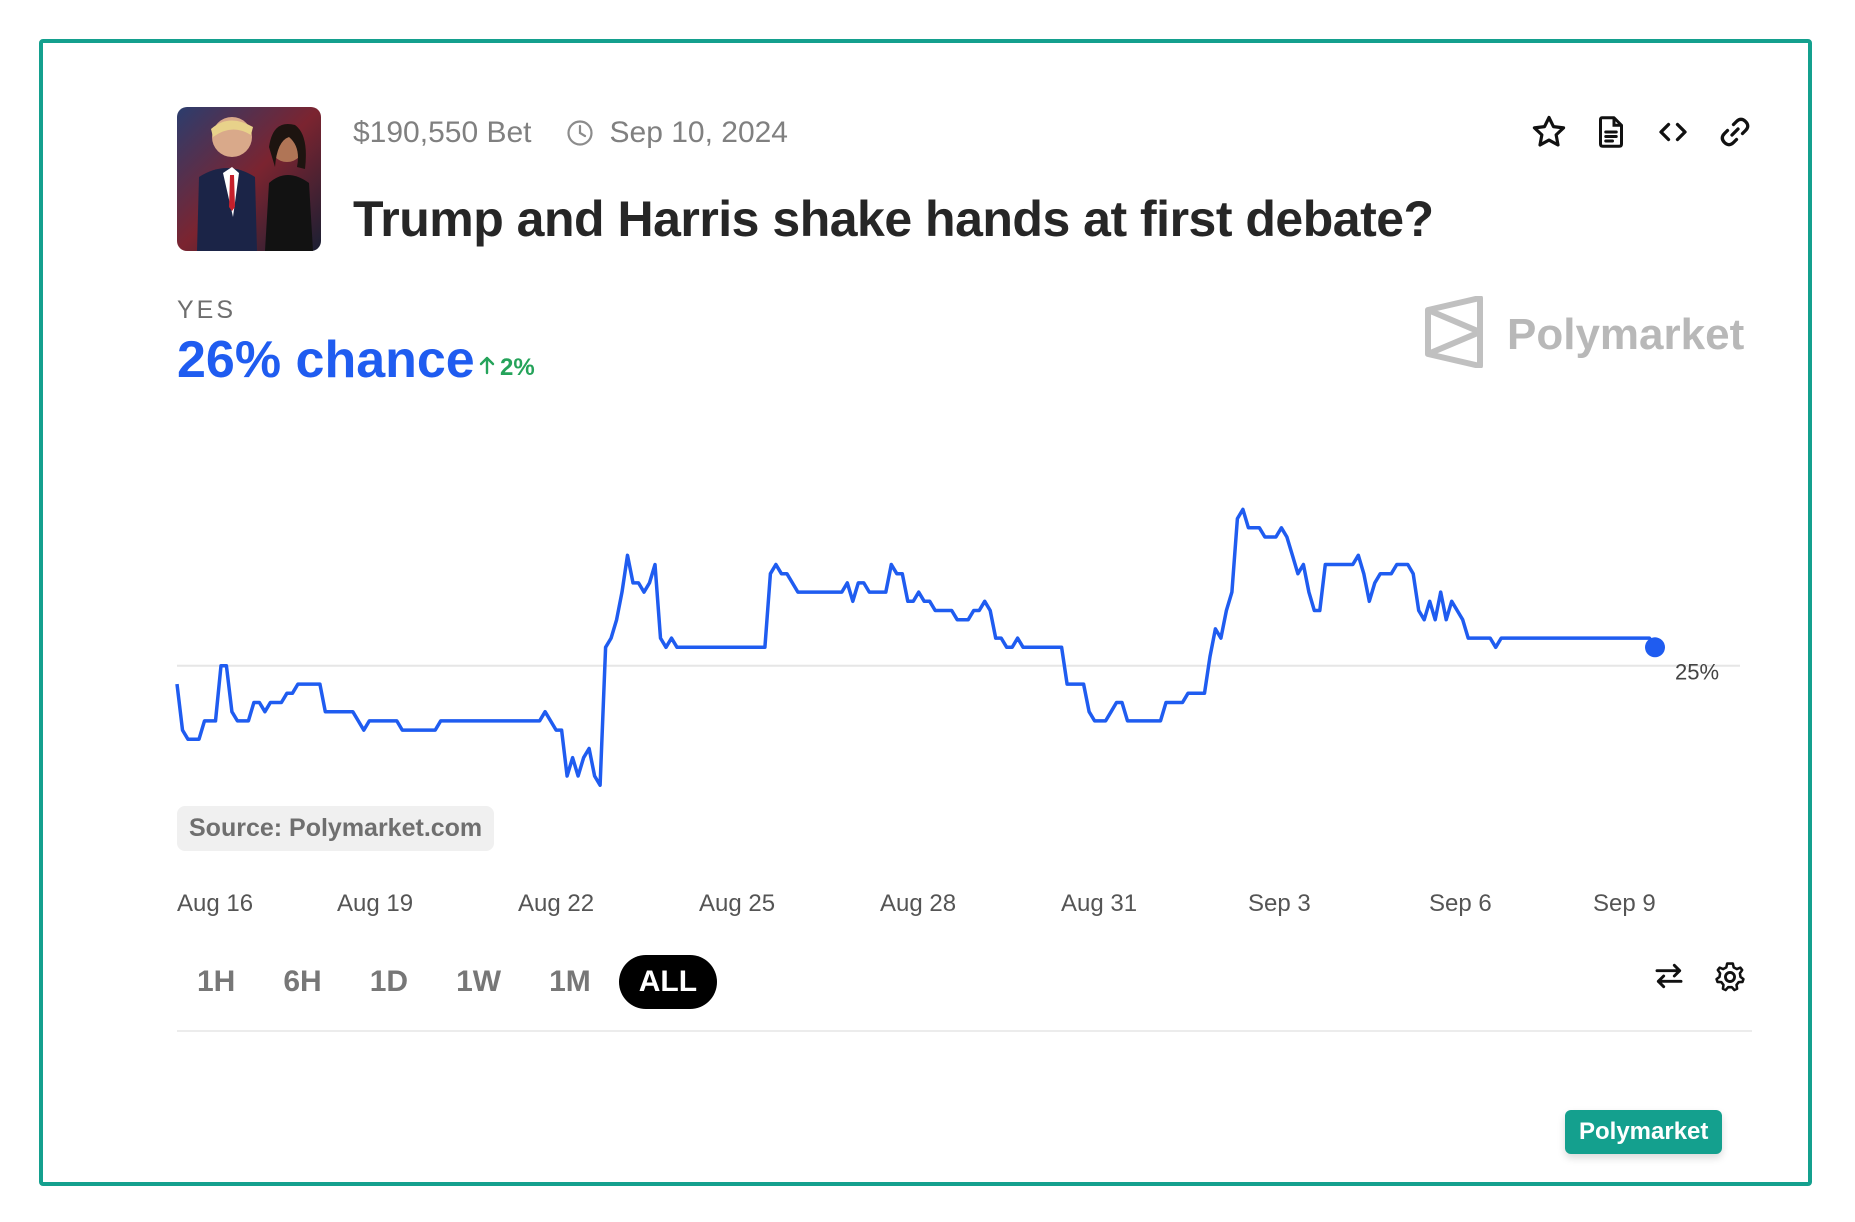 This screenshot has height=1222, width=1855. I want to click on x-tick-label: Aug 25, so click(737, 903).